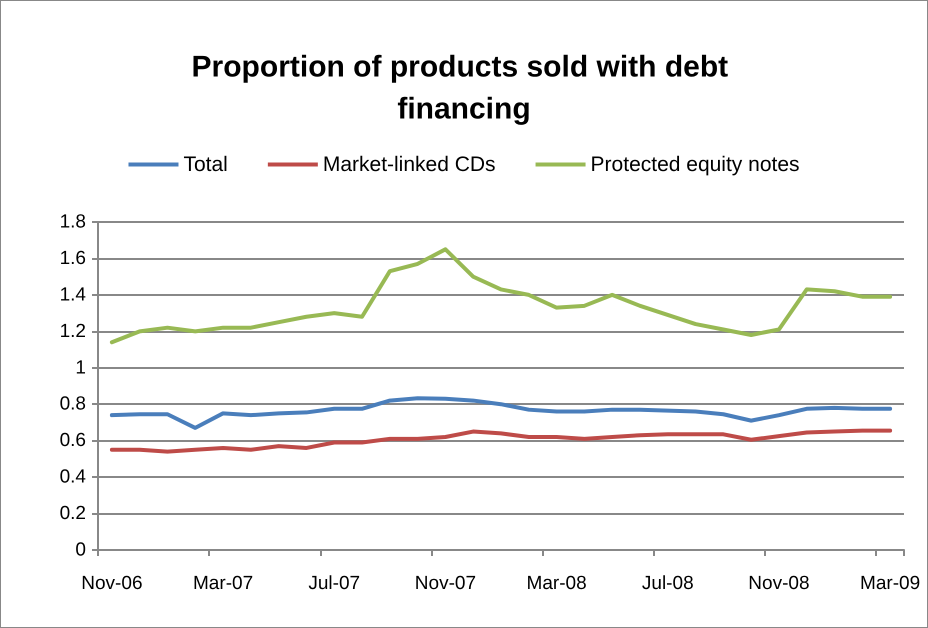 This screenshot has width=928, height=628. I want to click on y-tick-label: 0.2, so click(73, 513).